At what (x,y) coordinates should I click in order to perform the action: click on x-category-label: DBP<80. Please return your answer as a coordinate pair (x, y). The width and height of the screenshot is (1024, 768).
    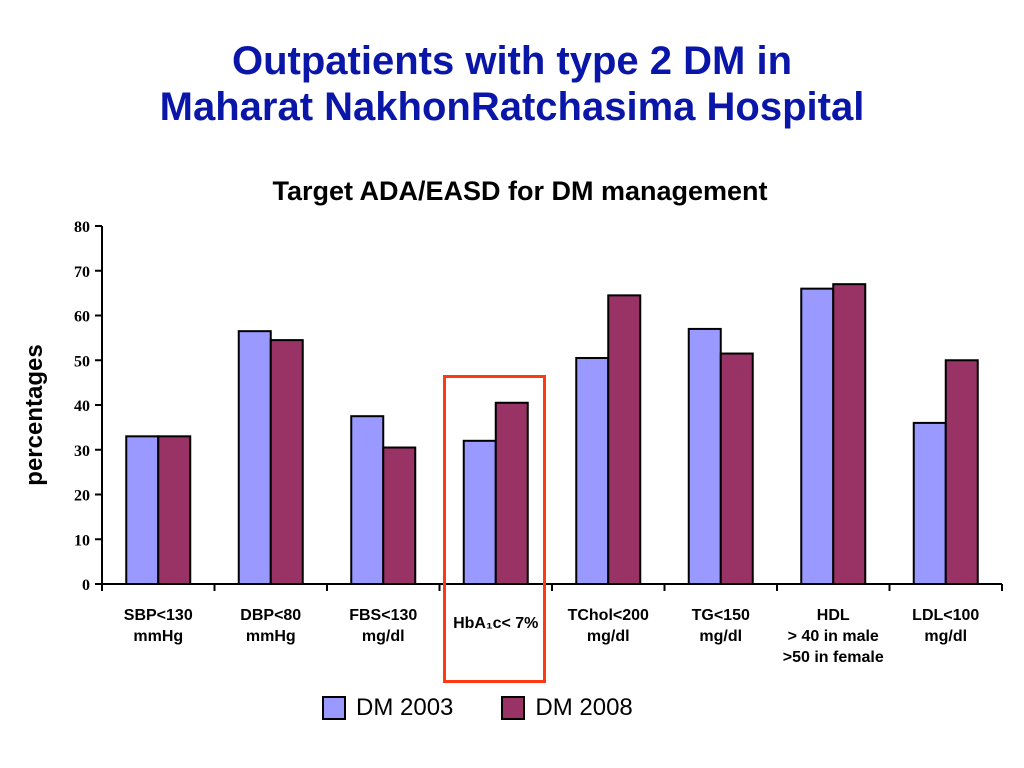
    Looking at the image, I should click on (270, 615).